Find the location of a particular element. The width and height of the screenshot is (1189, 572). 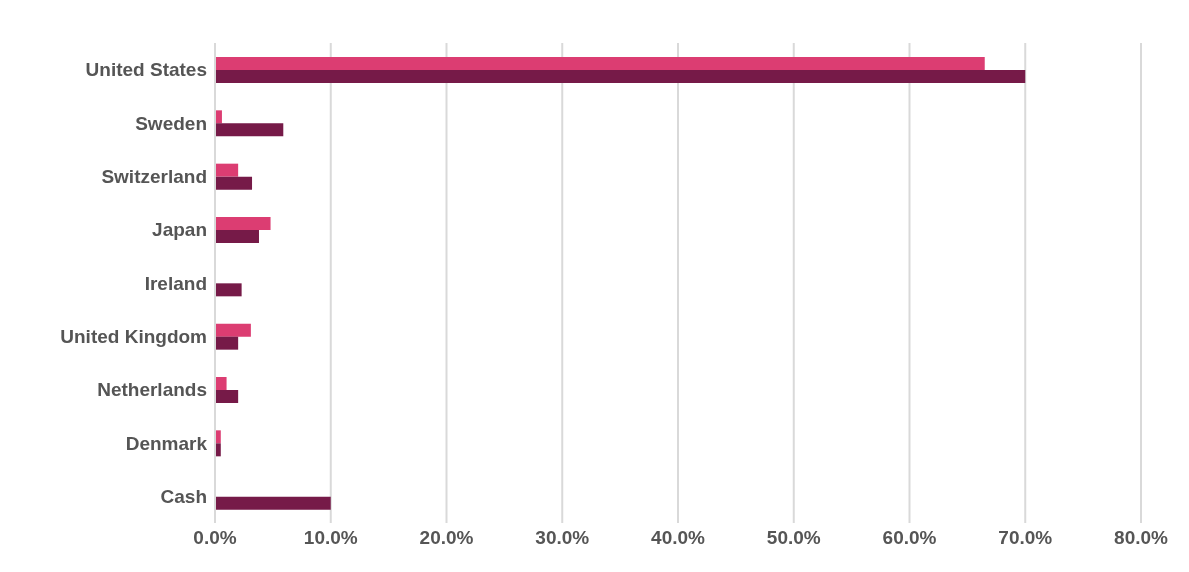

y-tick-label: Cash is located at coordinates (183, 497).